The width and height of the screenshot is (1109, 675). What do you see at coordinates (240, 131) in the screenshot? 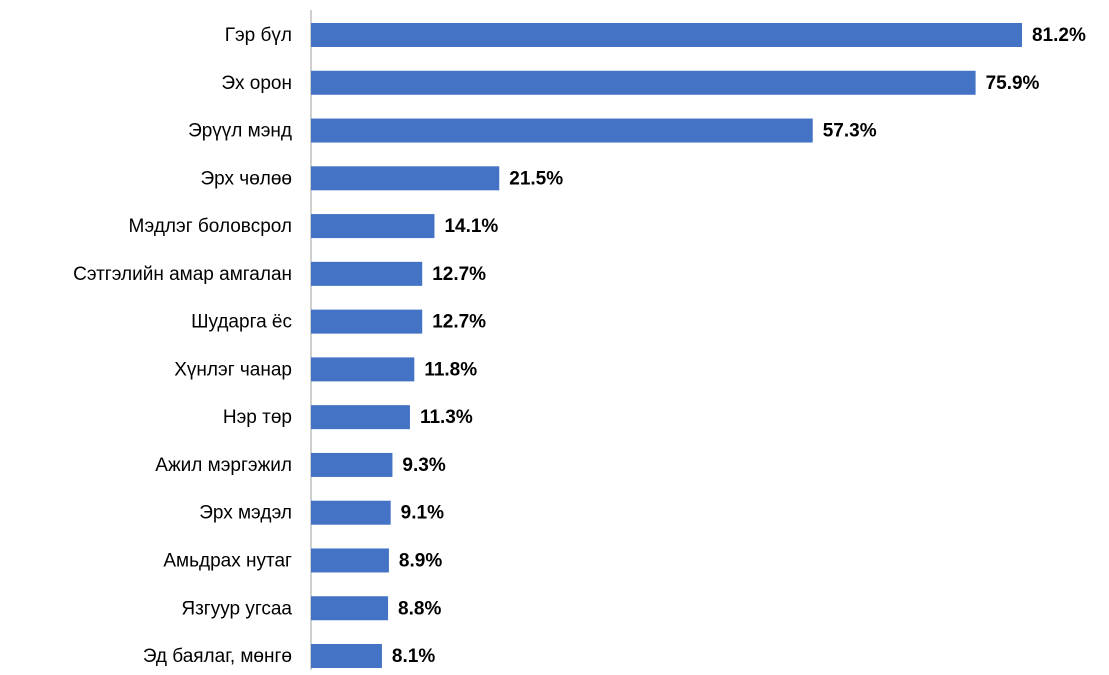
I see `category-label: Эрүүл мэнд` at bounding box center [240, 131].